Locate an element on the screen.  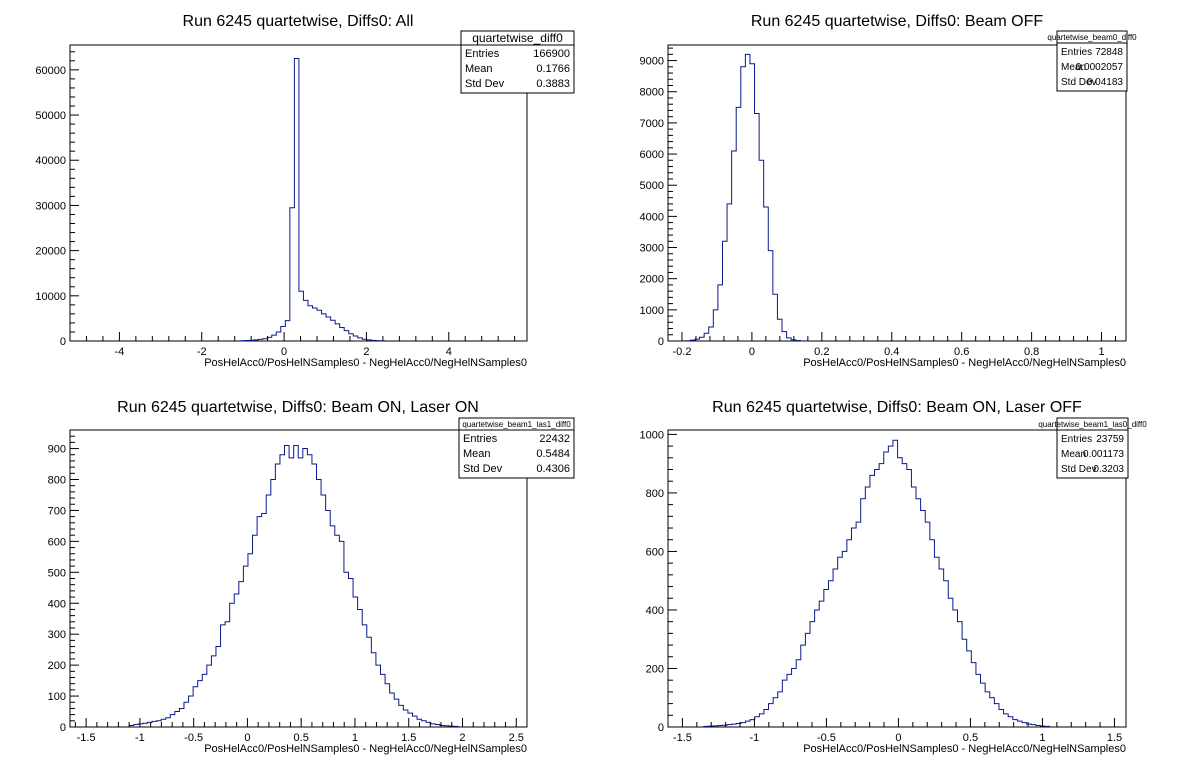
x-tick-label: 2.5 is located at coordinates (516, 738).